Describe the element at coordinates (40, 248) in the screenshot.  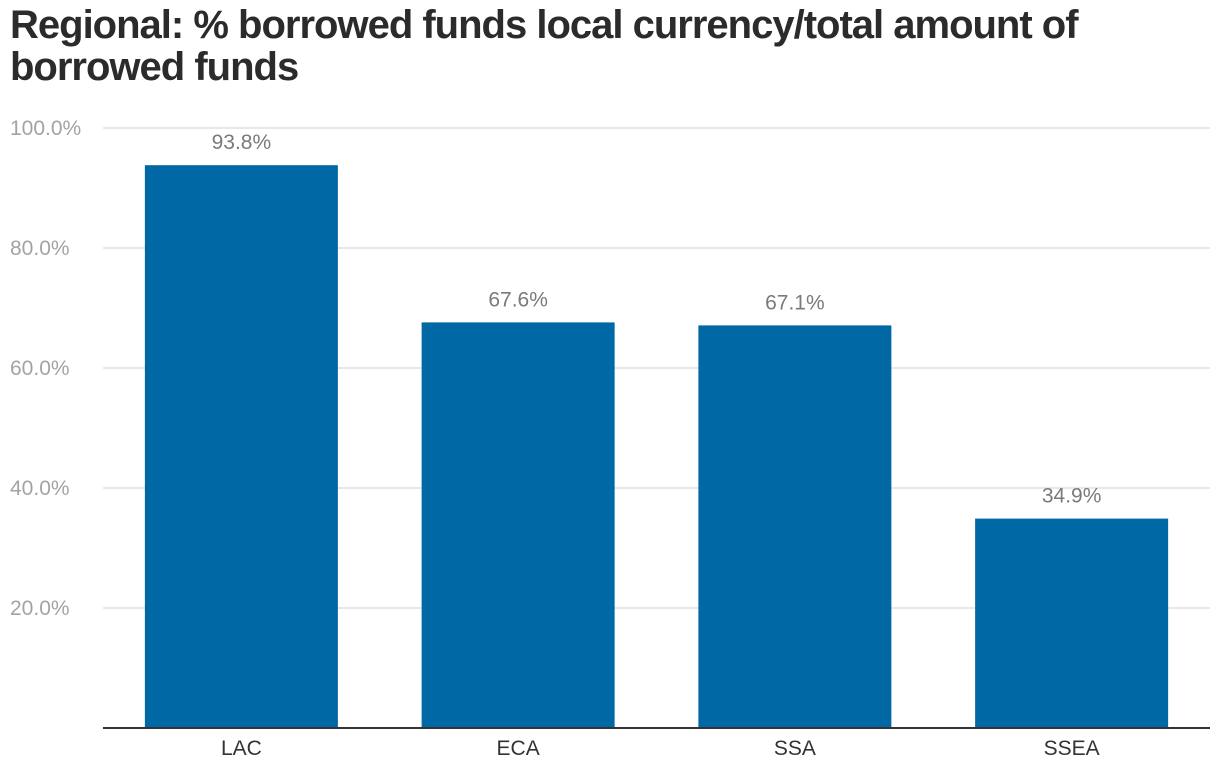
I see `y-tick-label: 80.0%` at that location.